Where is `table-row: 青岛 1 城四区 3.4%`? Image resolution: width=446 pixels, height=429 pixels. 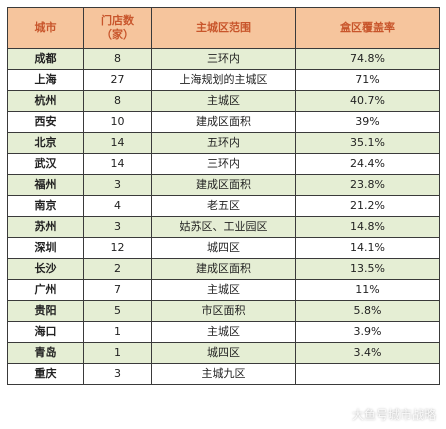 table-row: 青岛 1 城四区 3.4% is located at coordinates (223, 353).